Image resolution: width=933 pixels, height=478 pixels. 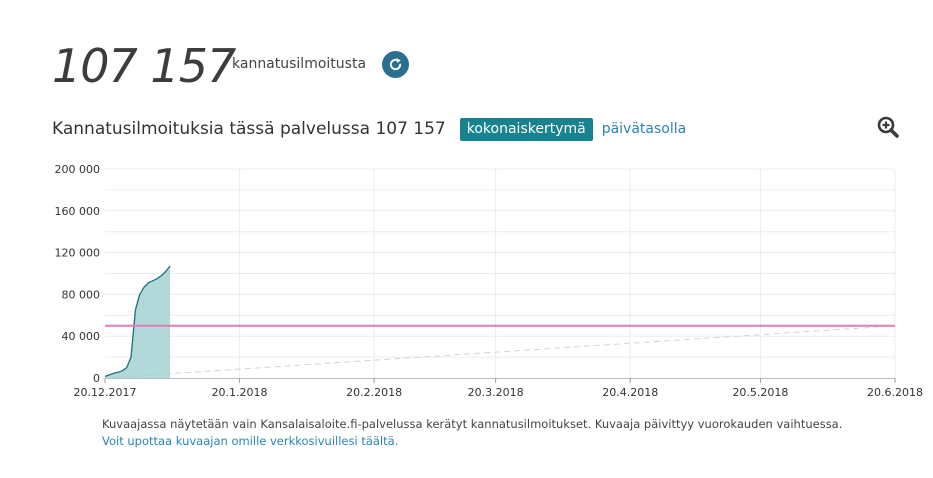 I want to click on refresh-icon, so click(x=395, y=64).